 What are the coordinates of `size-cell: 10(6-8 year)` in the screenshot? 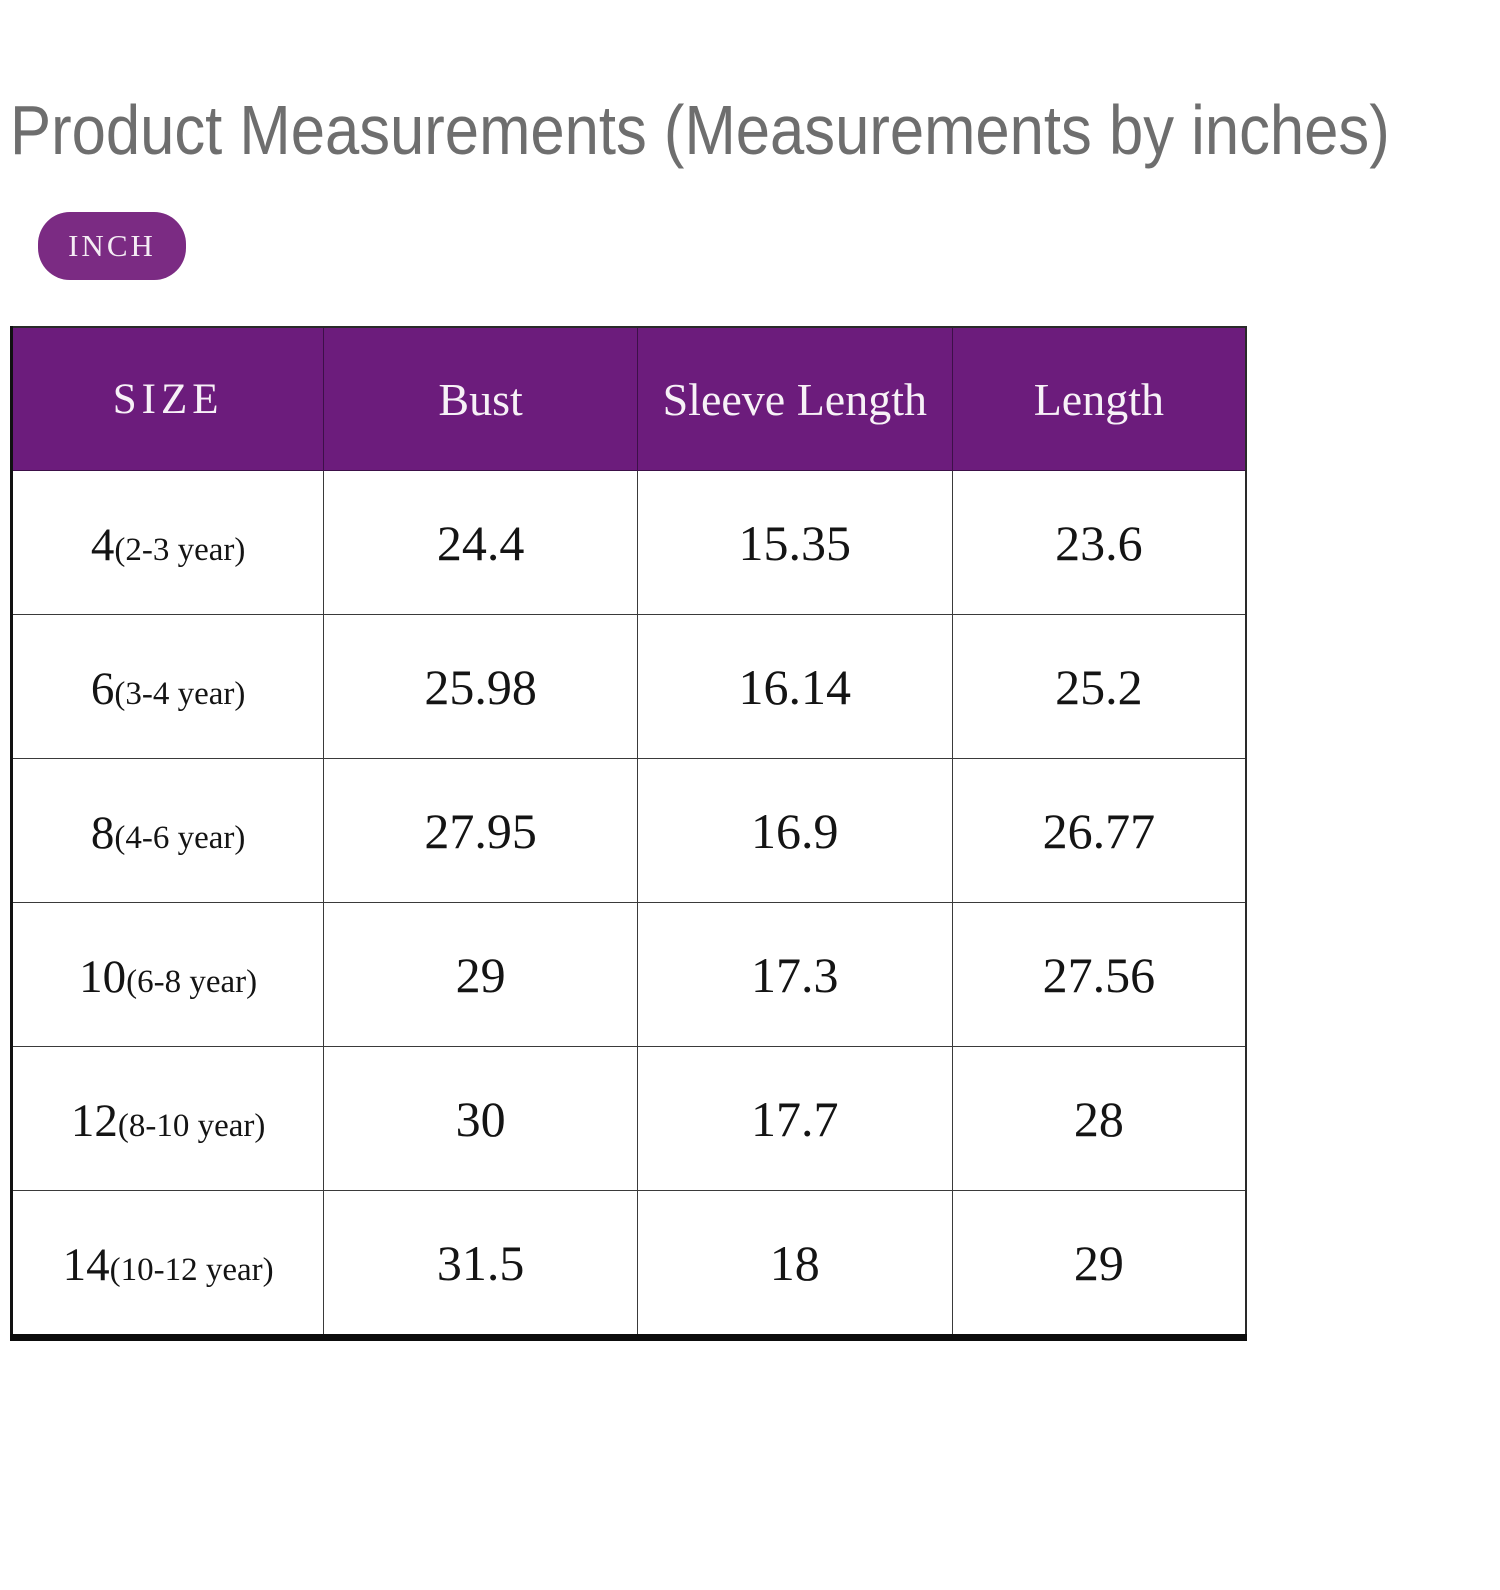 It's located at (167, 974).